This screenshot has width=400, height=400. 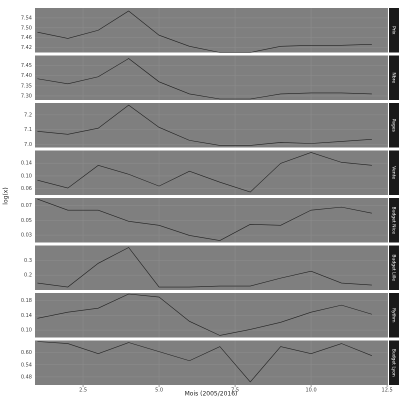 I want to click on x-tick-label: 10.0, so click(x=311, y=391).